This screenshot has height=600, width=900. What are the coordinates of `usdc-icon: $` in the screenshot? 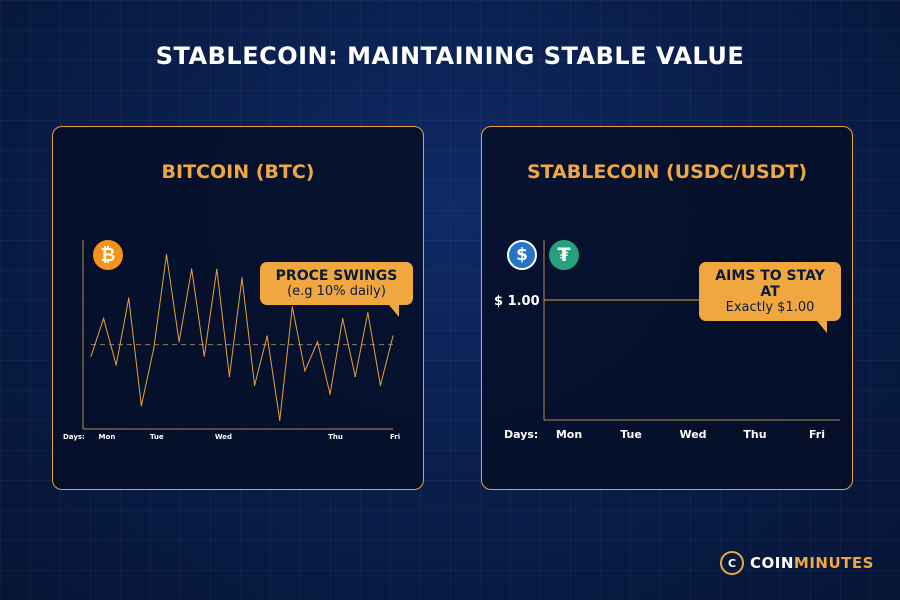 It's located at (522, 255).